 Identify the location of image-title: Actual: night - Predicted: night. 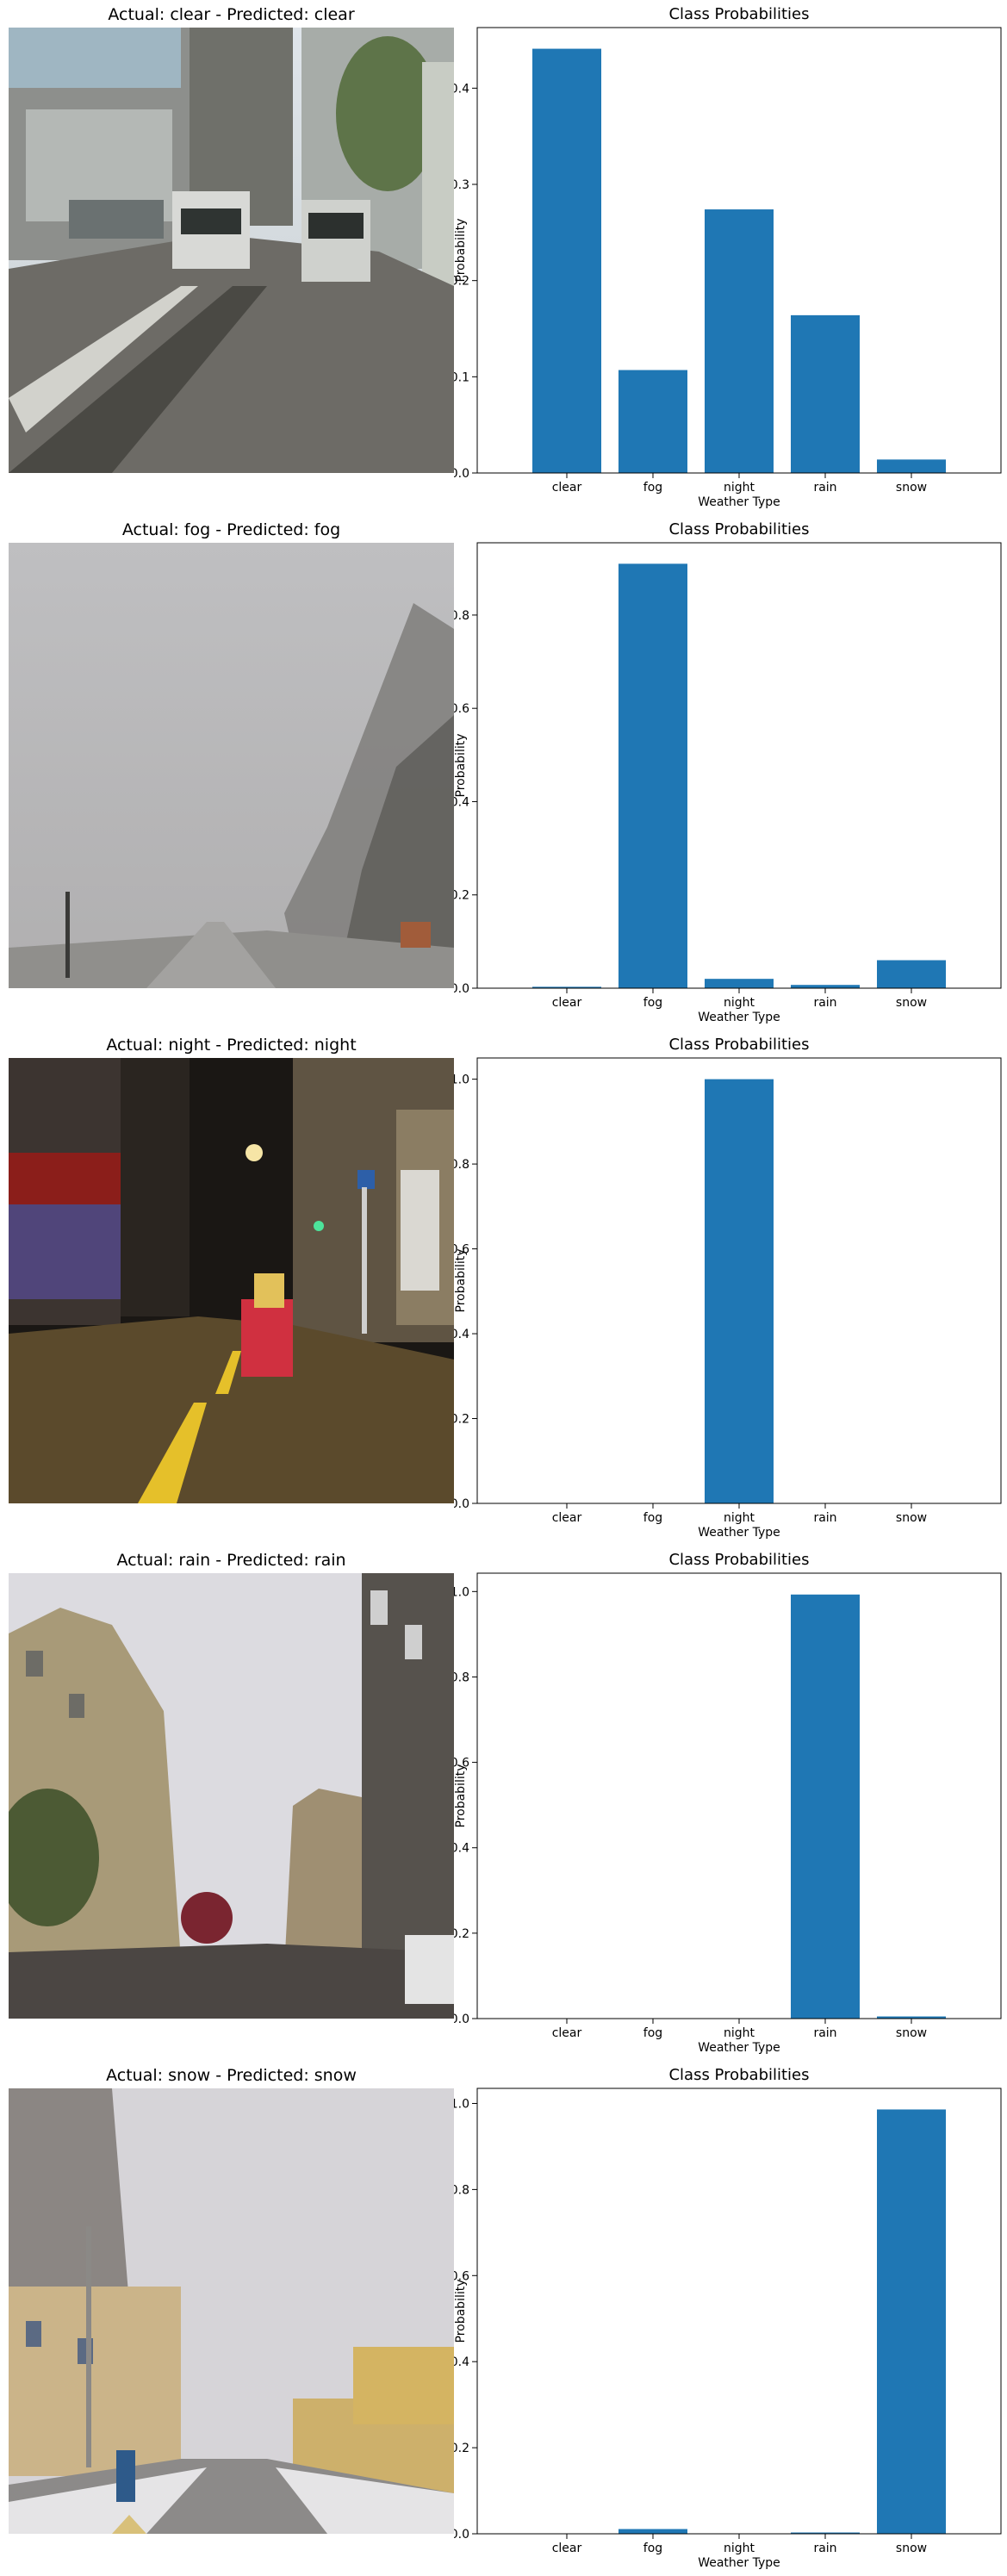
(232, 1046).